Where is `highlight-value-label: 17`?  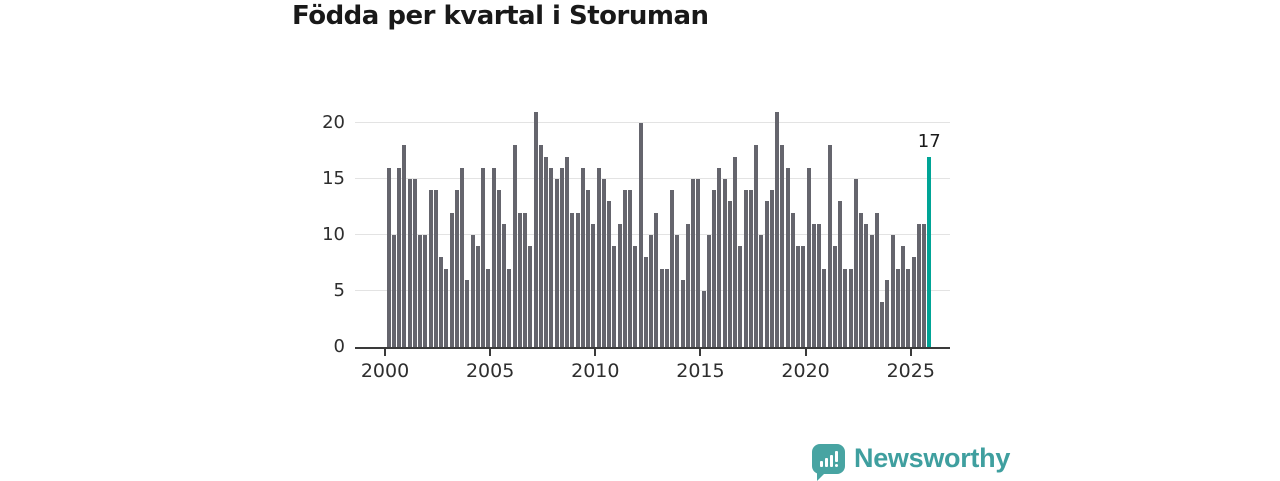 highlight-value-label: 17 is located at coordinates (929, 141).